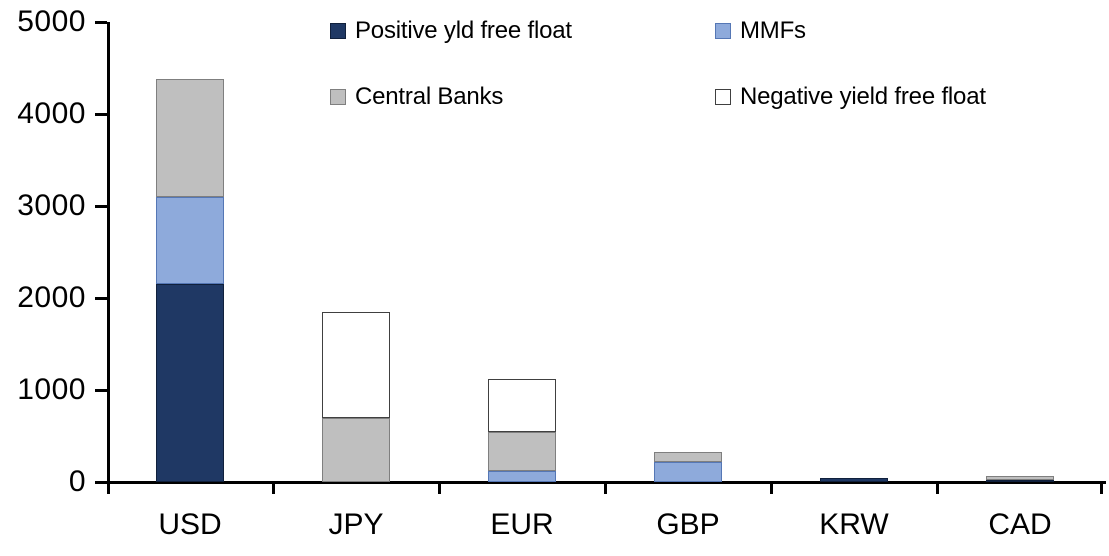 The height and width of the screenshot is (556, 1109). I want to click on x-axis-category-label: CAD, so click(1020, 524).